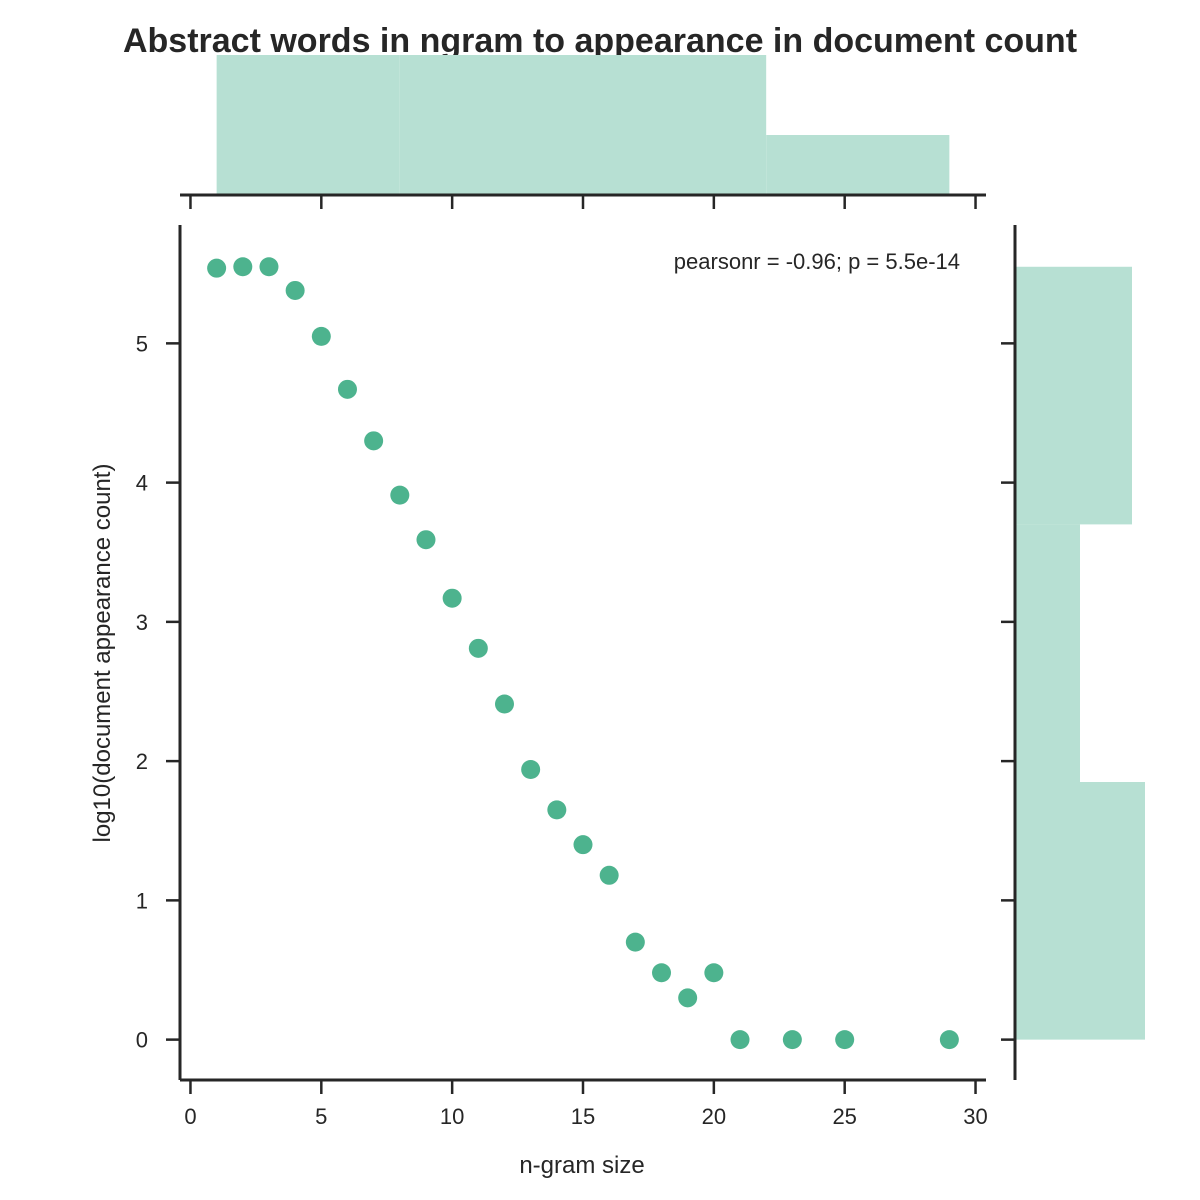  Describe the element at coordinates (714, 1116) in the screenshot. I see `x-tick-label: 20` at that location.